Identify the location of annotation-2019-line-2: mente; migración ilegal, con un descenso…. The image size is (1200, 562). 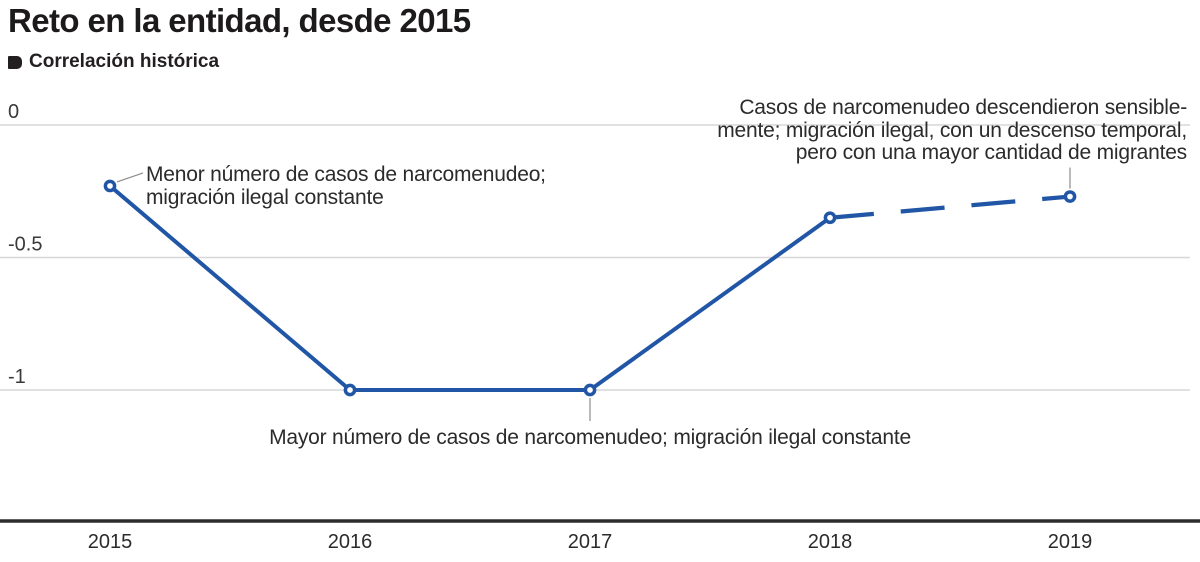
(952, 130).